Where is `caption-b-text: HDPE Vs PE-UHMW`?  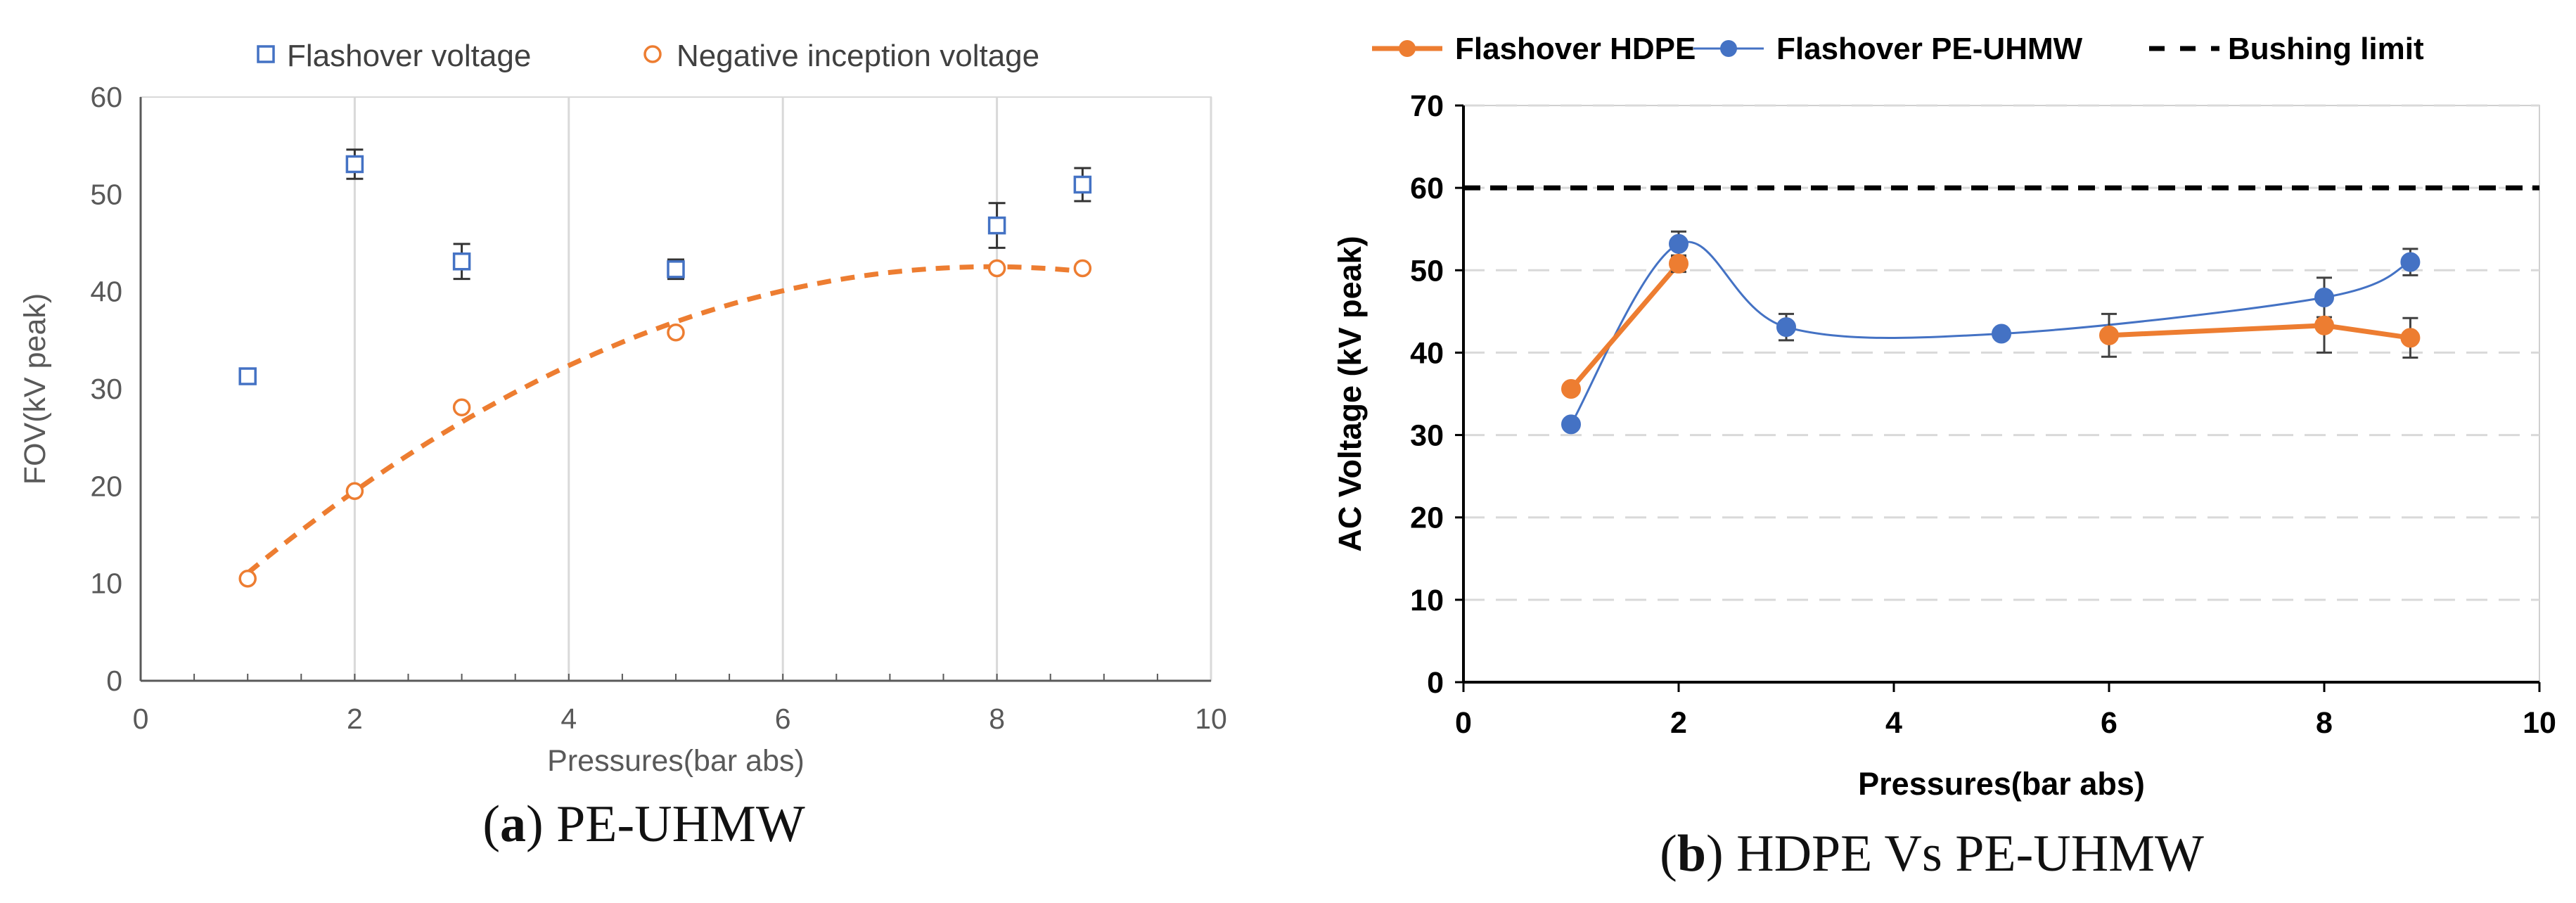
caption-b-text: HDPE Vs PE-UHMW is located at coordinates (1970, 854).